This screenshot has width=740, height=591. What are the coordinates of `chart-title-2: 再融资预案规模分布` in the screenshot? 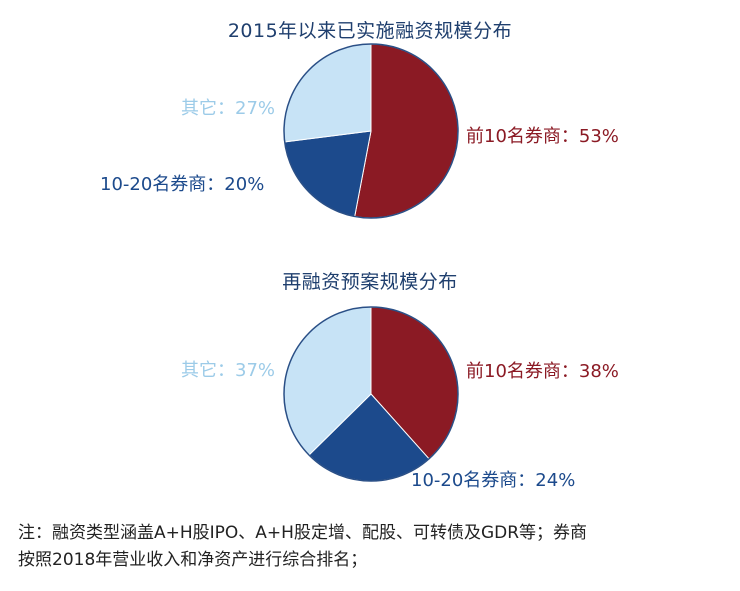 It's located at (370, 282).